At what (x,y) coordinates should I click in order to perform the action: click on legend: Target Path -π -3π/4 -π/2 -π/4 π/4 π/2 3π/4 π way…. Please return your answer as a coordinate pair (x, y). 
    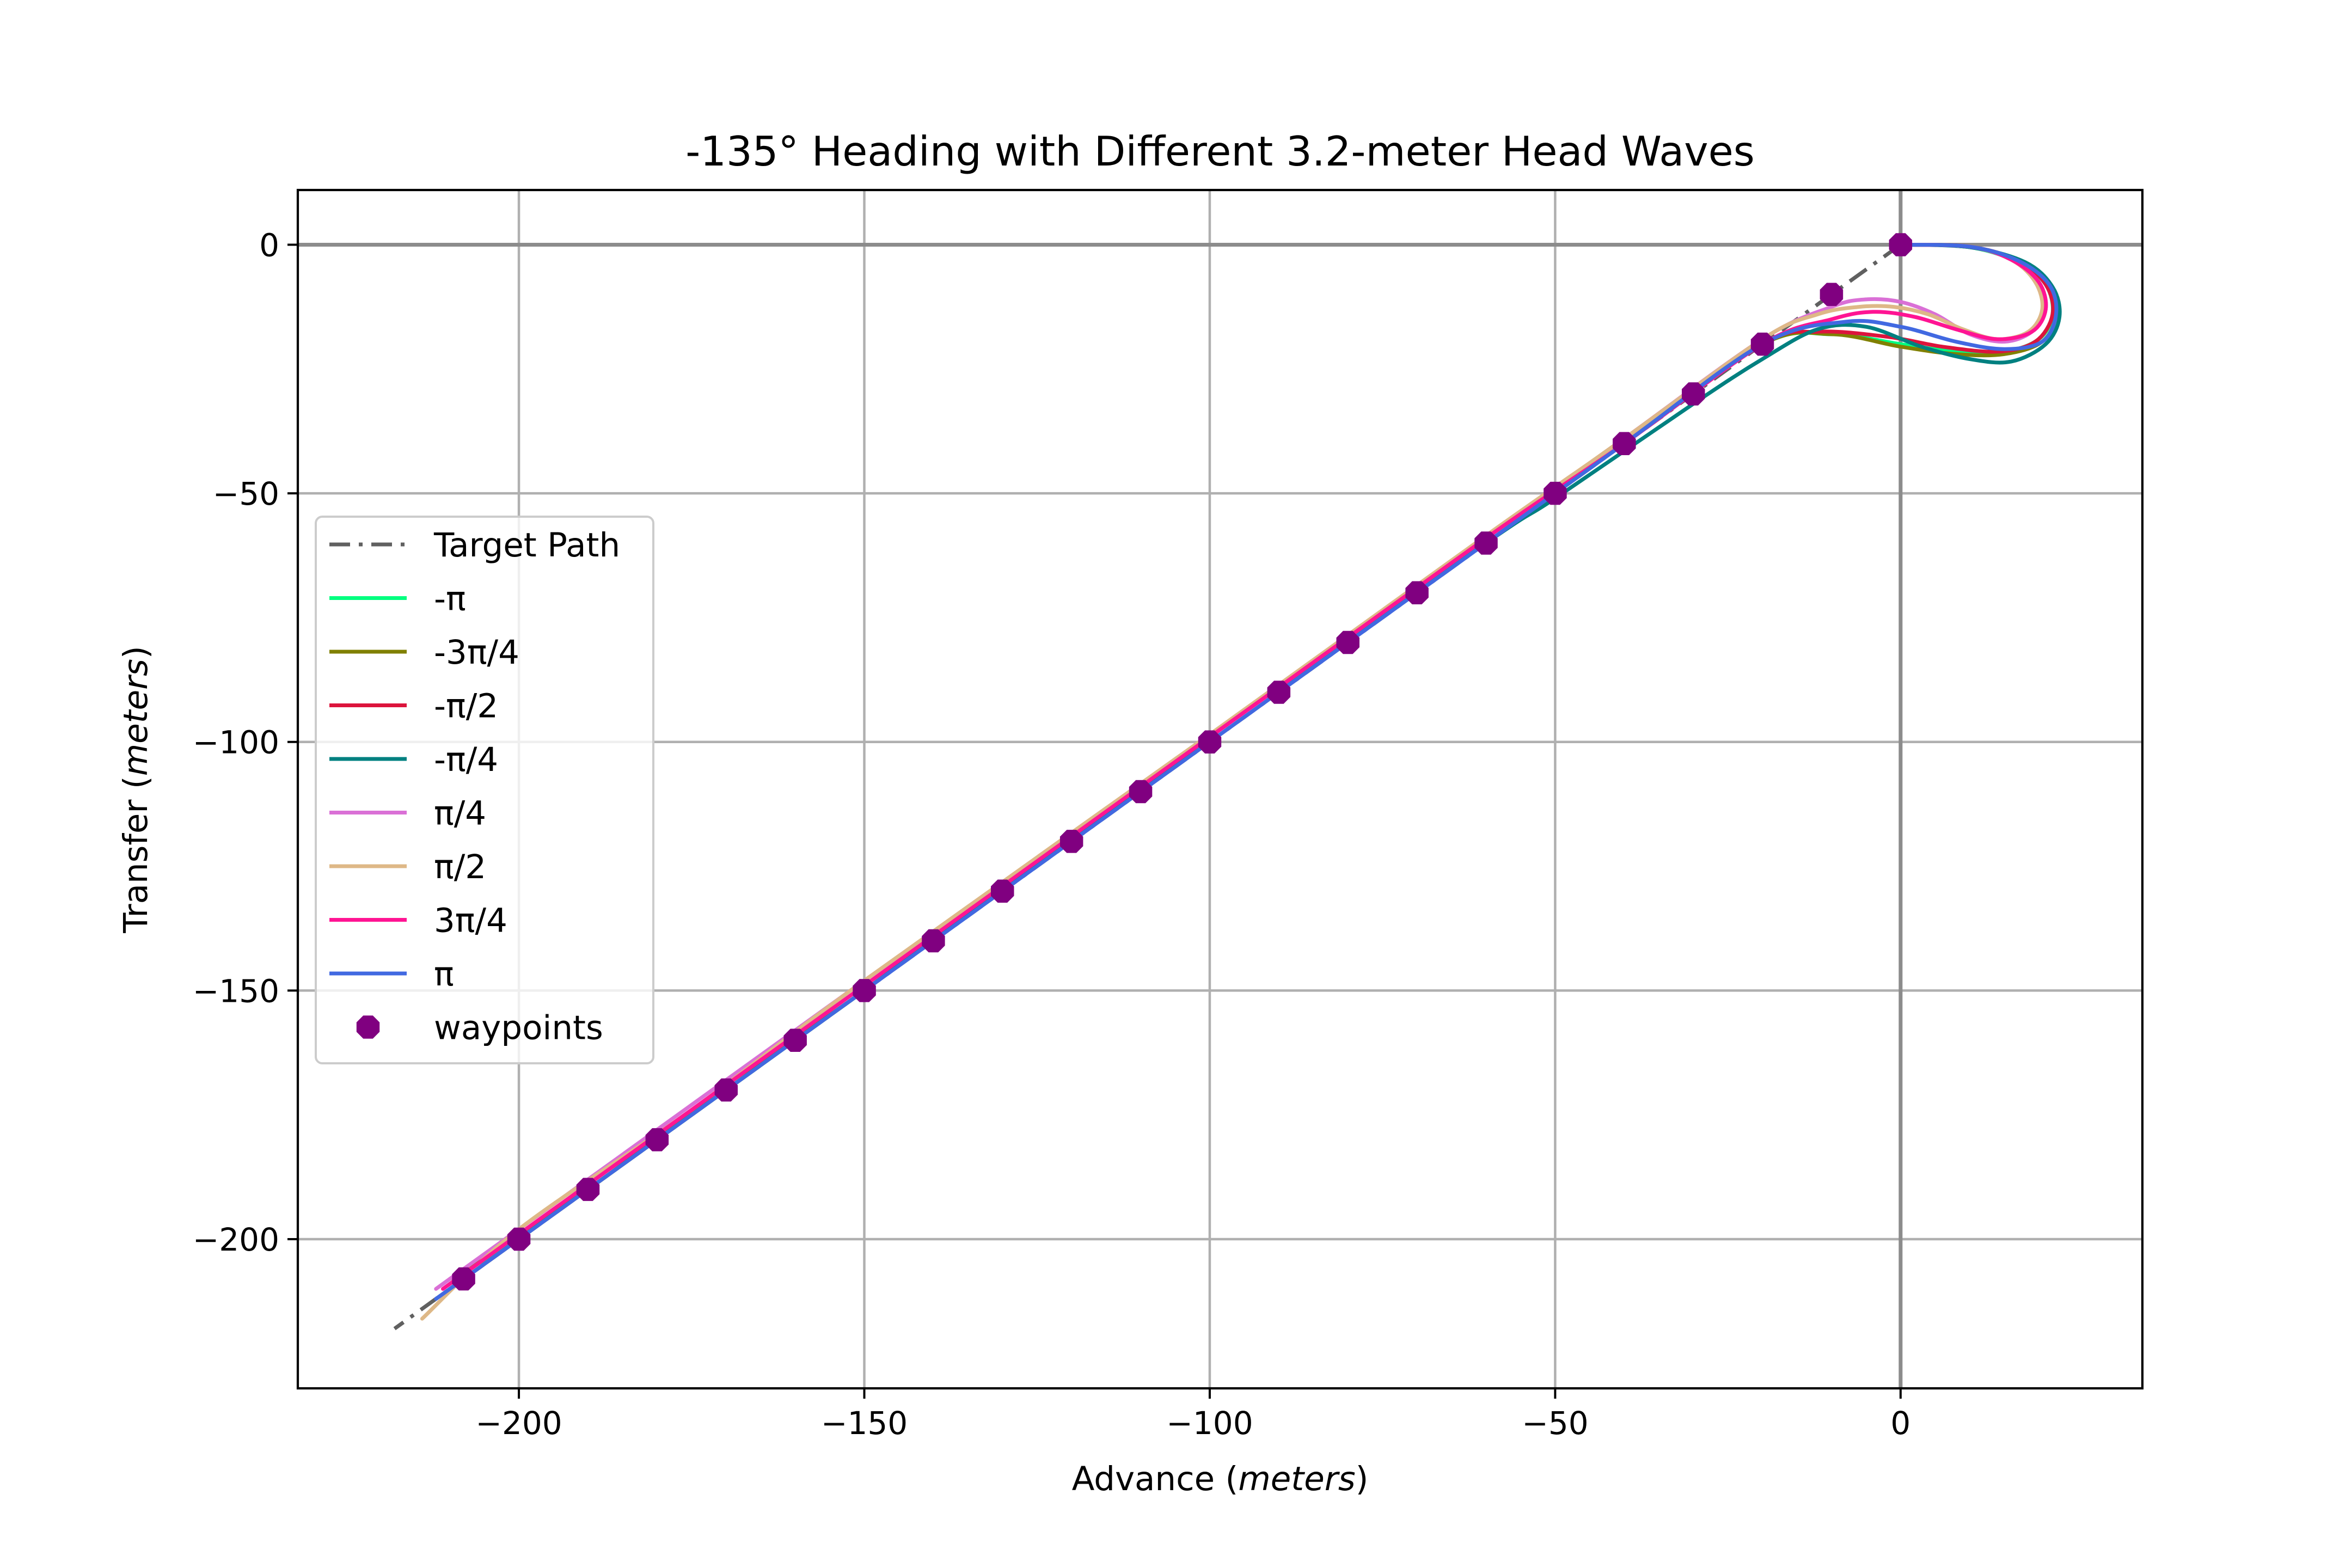
    Looking at the image, I should click on (484, 790).